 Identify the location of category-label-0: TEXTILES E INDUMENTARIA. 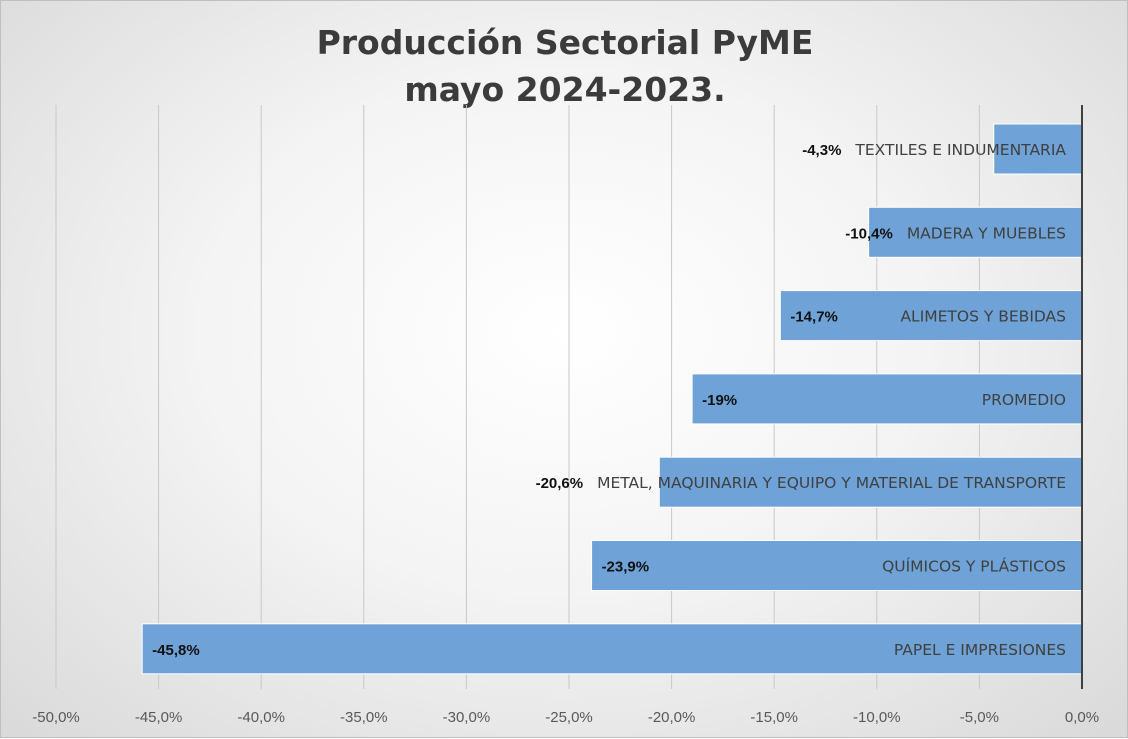
(960, 150).